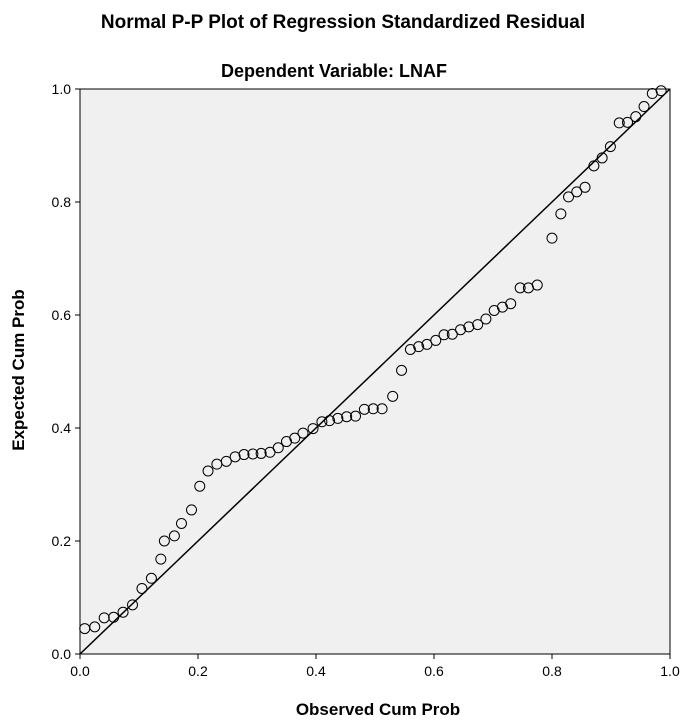 The height and width of the screenshot is (720, 685). Describe the element at coordinates (62, 315) in the screenshot. I see `y-tick-label: 0.6` at that location.